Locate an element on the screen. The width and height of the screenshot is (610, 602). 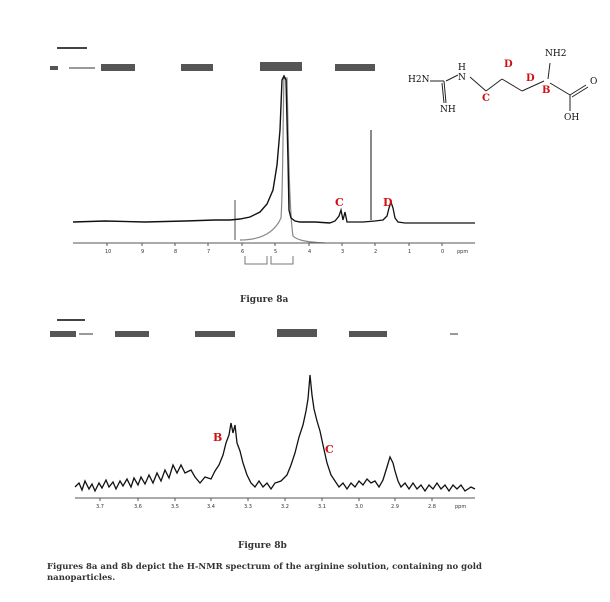
svg-text: 0 is located at coordinates (442, 252).